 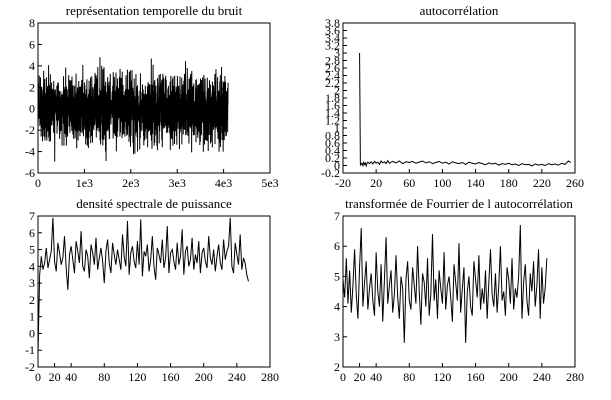 What do you see at coordinates (442, 183) in the screenshot?
I see `x-tick-label: 100` at bounding box center [442, 183].